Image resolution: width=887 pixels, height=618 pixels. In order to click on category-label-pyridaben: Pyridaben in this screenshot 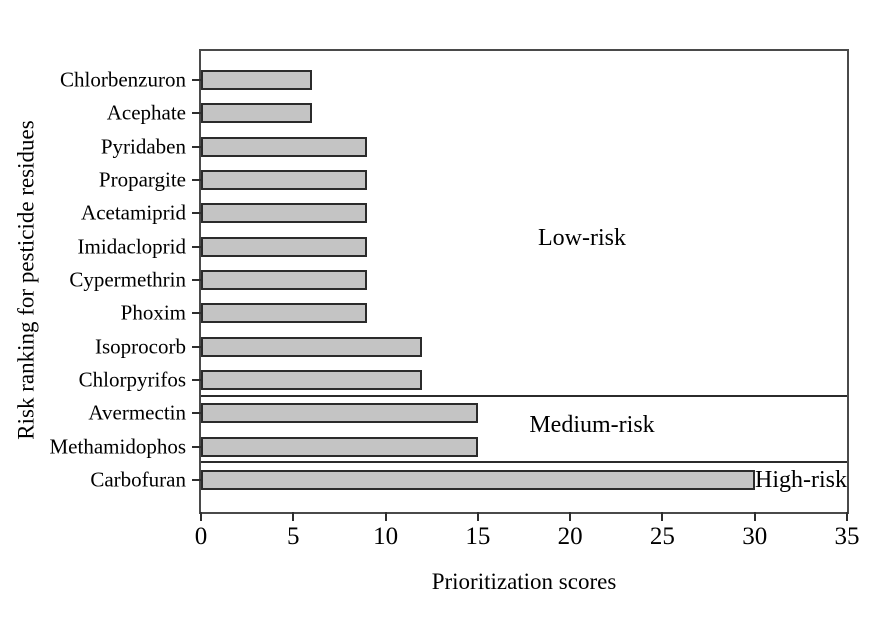, I will do `click(143, 146)`.